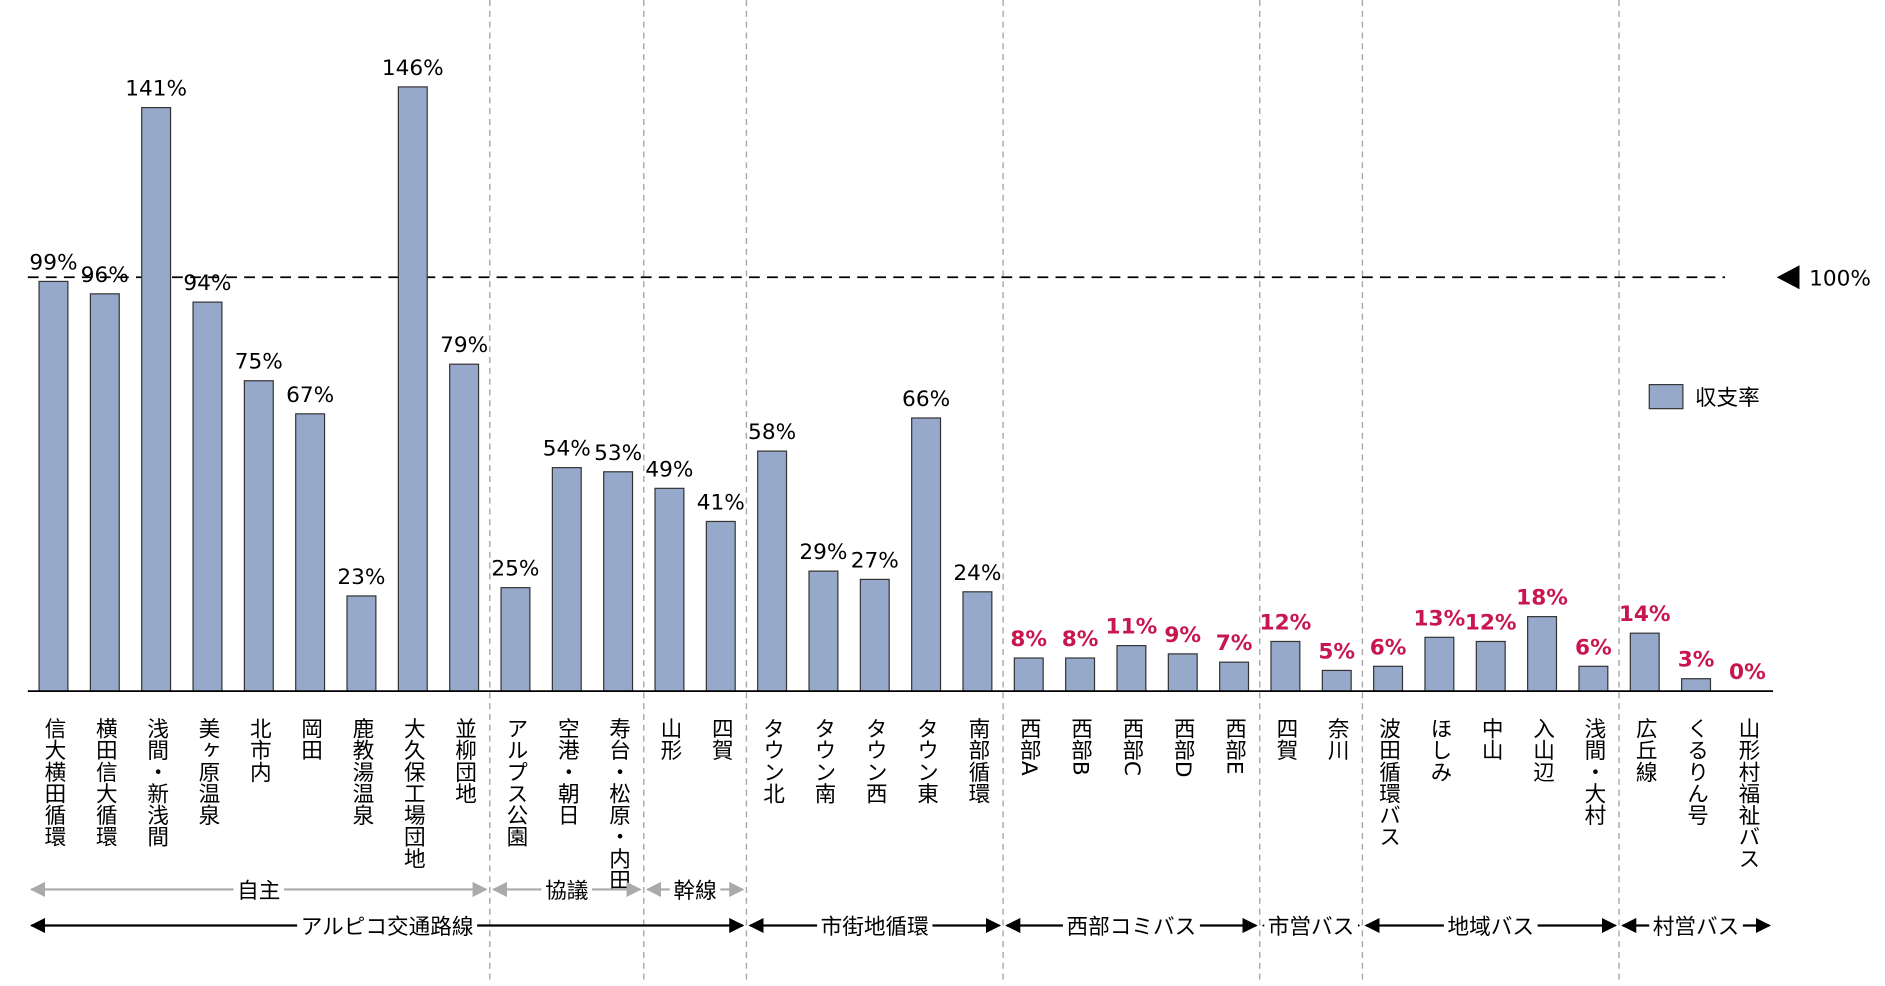  Describe the element at coordinates (618, 804) in the screenshot. I see `x-tick-label: 寿台・松原・内田` at that location.